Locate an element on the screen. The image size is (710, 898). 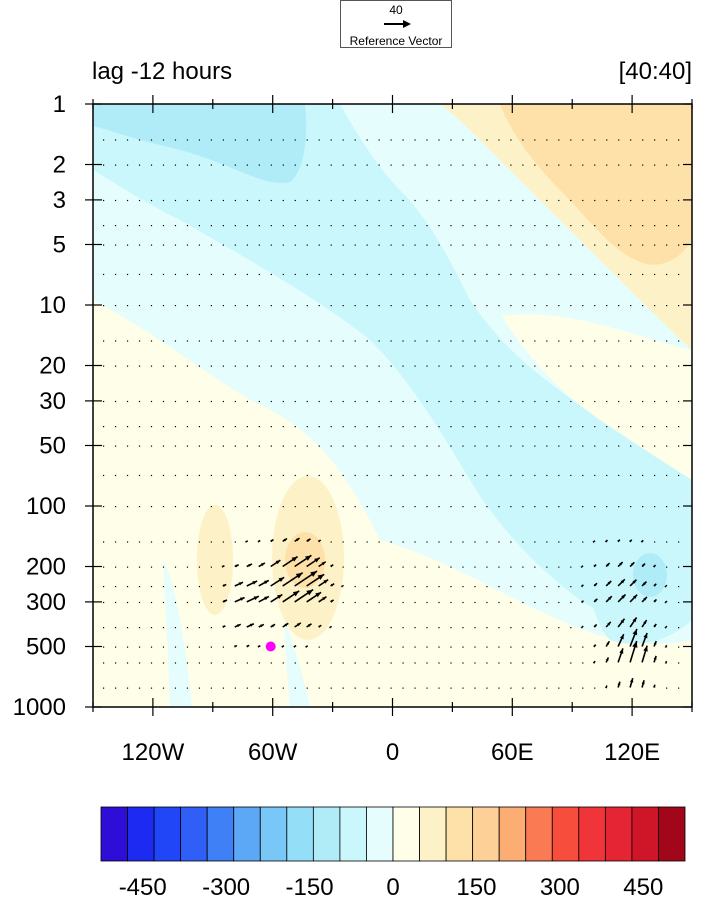
y-tick-label: 50 is located at coordinates (52, 445).